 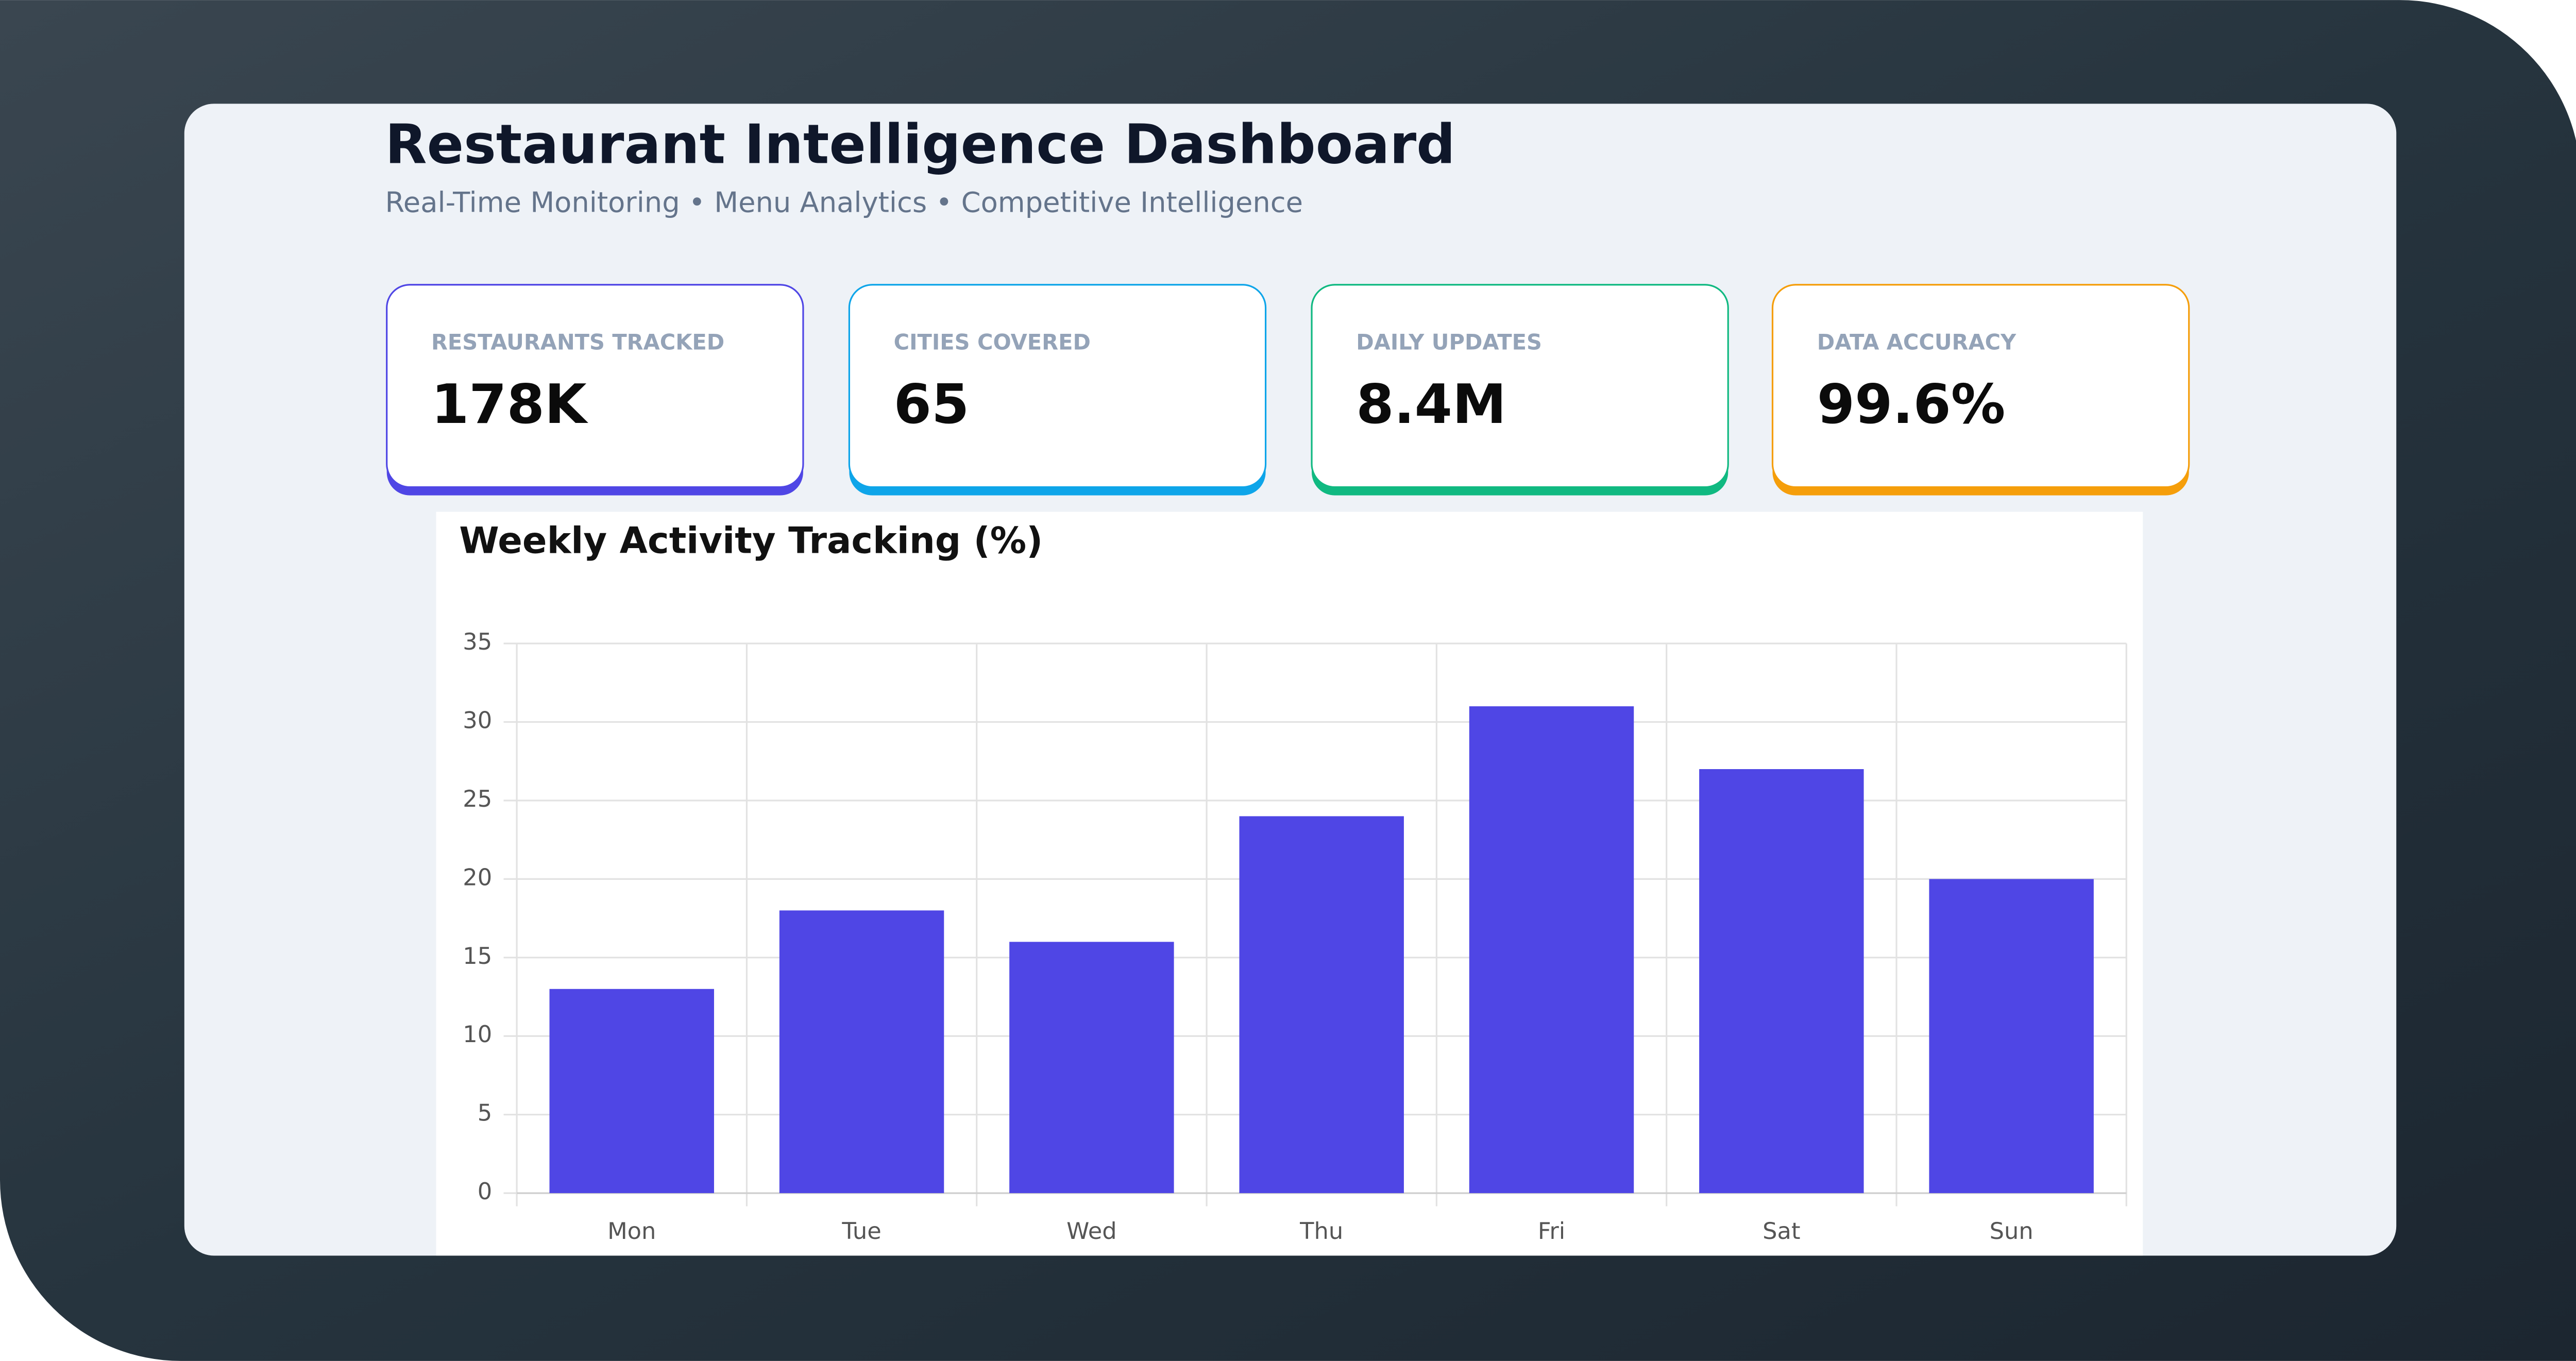 I want to click on x-tick-label: Thu, so click(x=1321, y=1231).